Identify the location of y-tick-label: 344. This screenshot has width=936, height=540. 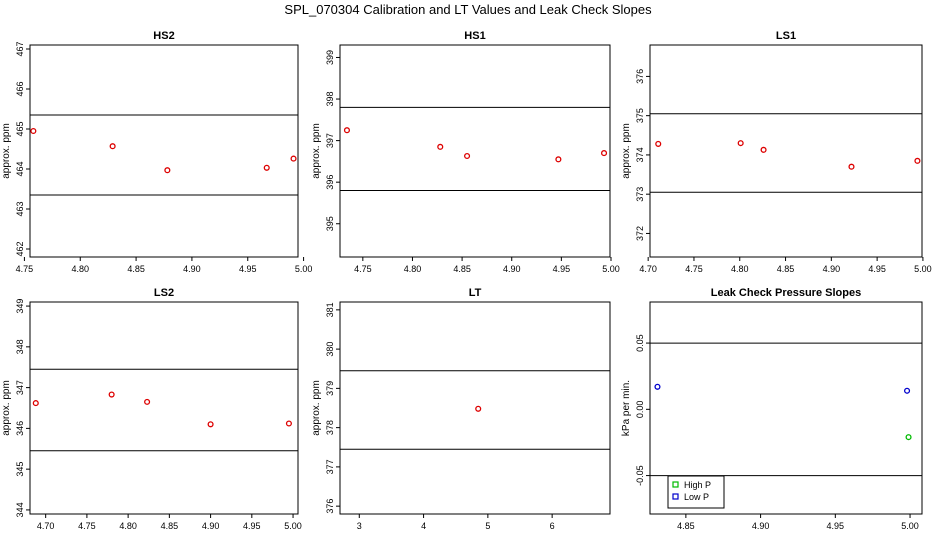
(20, 509).